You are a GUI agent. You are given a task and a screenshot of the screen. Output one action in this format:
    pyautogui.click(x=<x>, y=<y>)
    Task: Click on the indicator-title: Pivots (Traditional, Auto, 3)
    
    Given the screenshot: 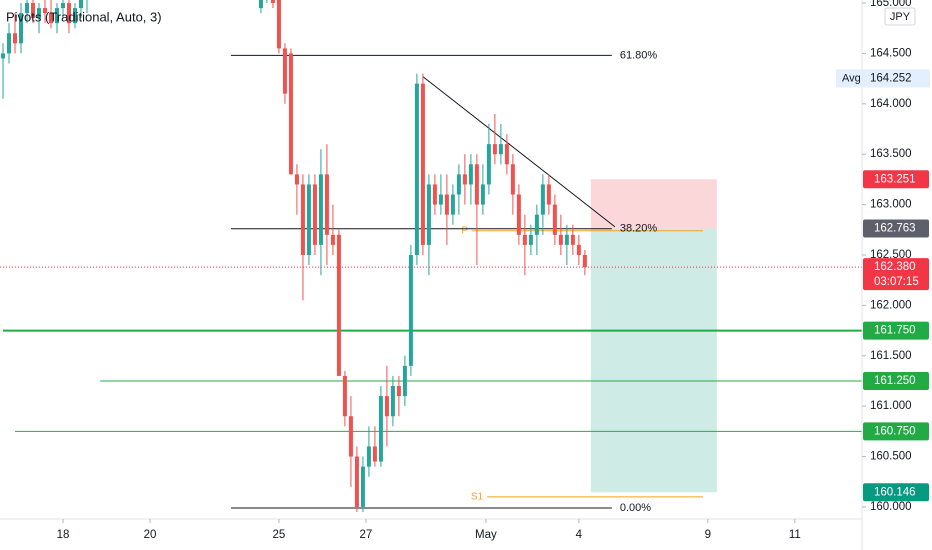 What is the action you would take?
    pyautogui.click(x=84, y=16)
    